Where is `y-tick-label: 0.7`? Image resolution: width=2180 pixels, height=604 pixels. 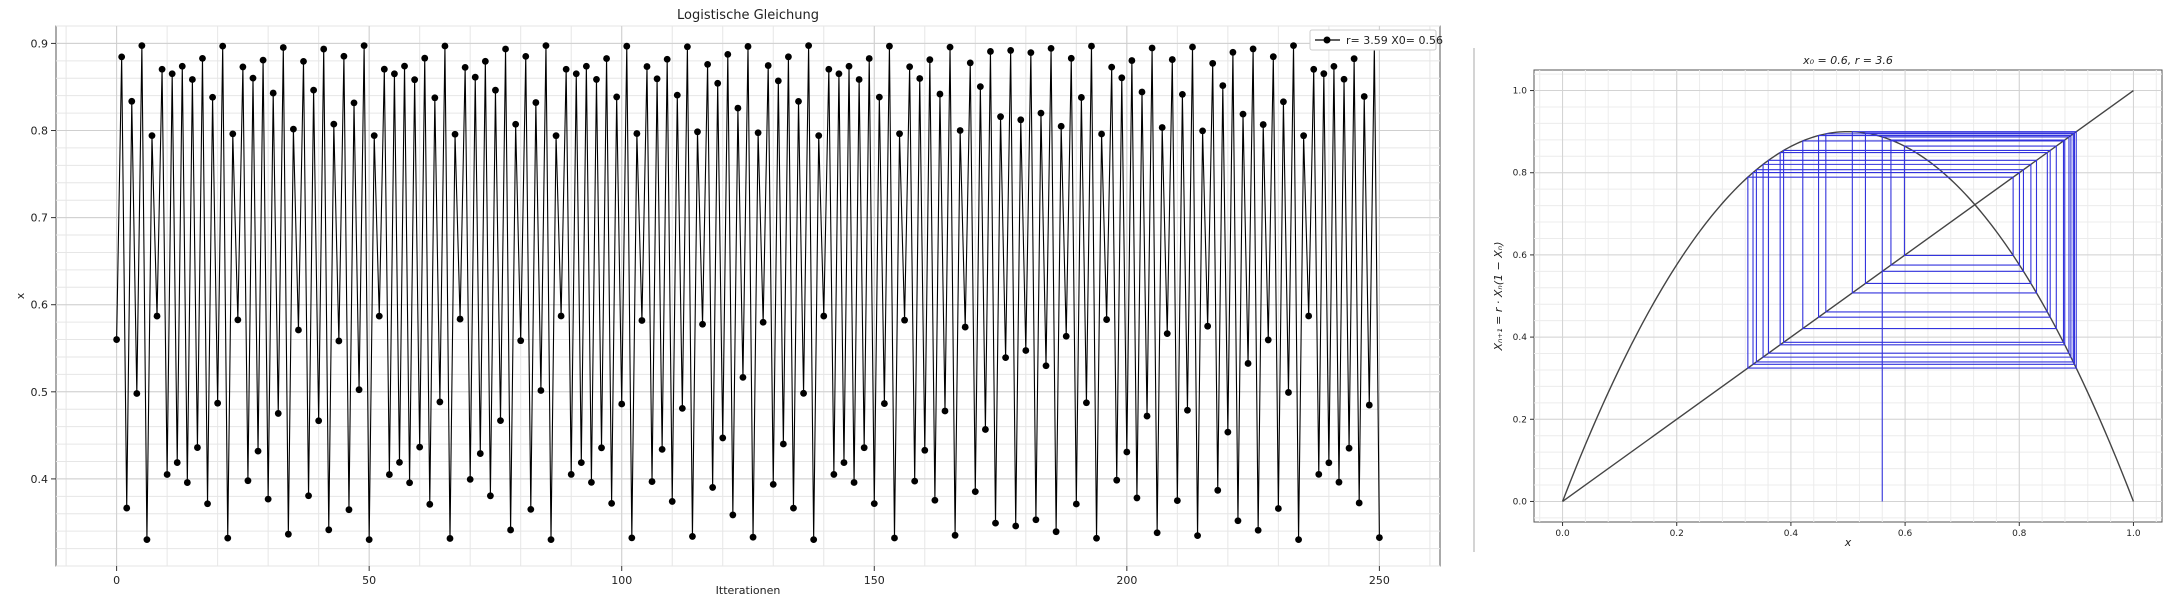 y-tick-label: 0.7 is located at coordinates (40, 218).